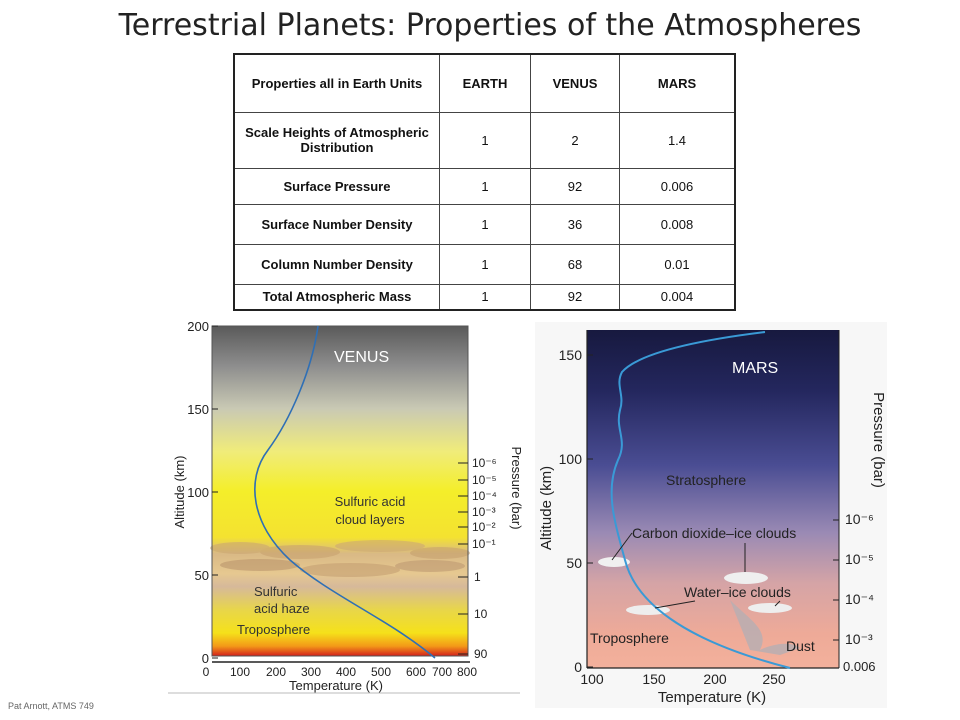 The height and width of the screenshot is (720, 960). What do you see at coordinates (712, 697) in the screenshot?
I see `mars-x-axis-label: Temperature (K)` at bounding box center [712, 697].